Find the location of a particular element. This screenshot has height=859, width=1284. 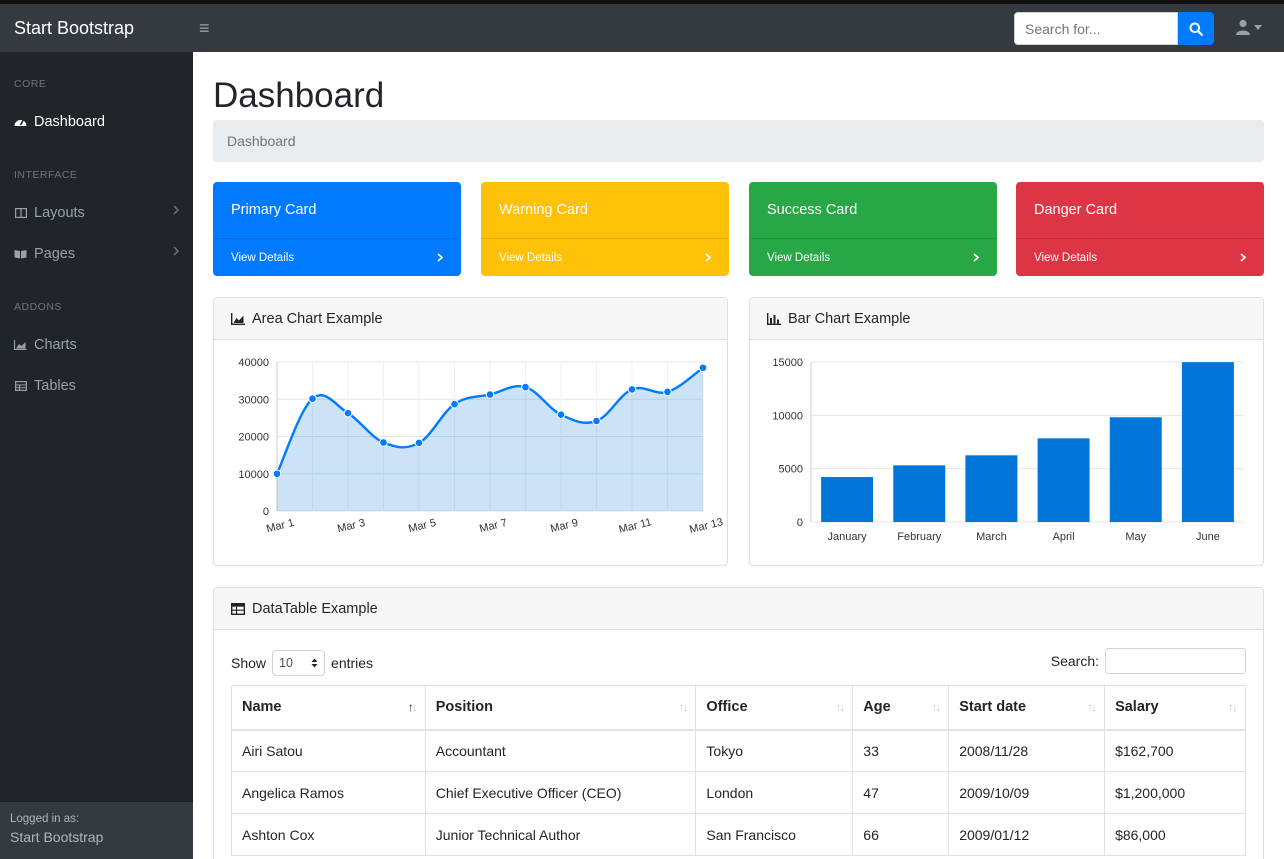

column-label: Start date is located at coordinates (993, 707).